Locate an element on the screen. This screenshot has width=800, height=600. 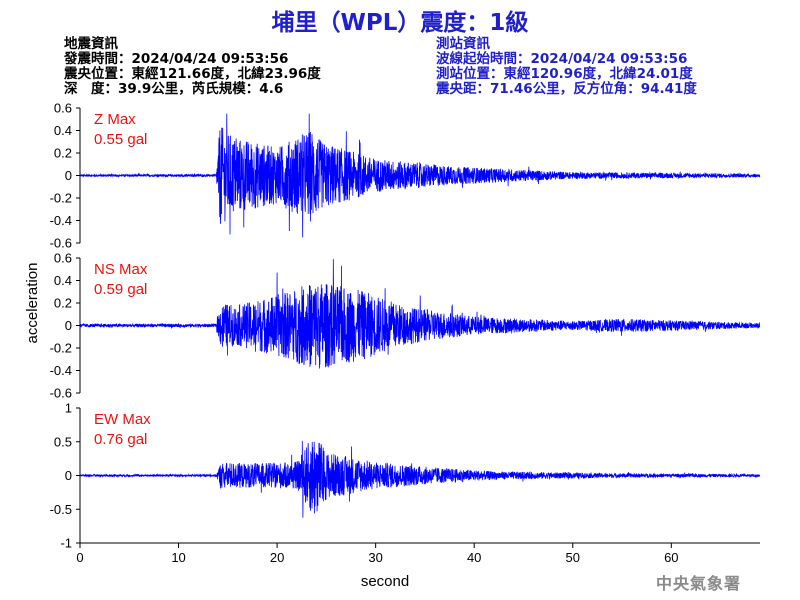
y-tick-label-ns: -0.6 is located at coordinates (61, 393).